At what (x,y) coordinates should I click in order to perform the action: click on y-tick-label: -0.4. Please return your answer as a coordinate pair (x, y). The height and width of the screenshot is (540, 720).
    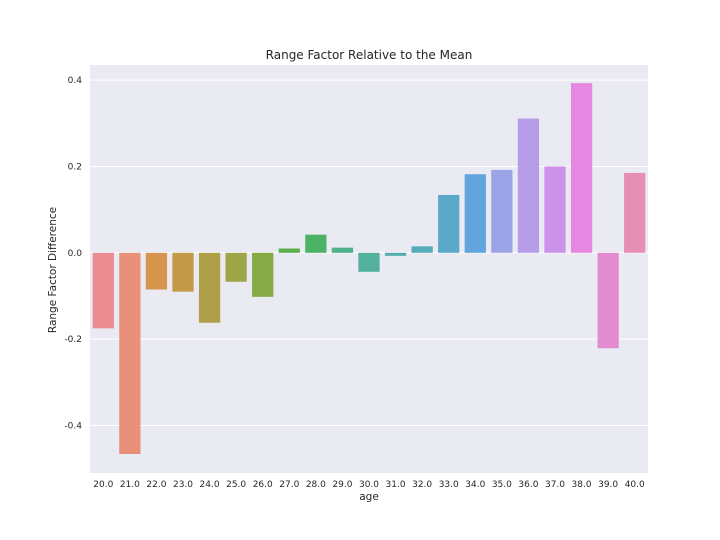
    Looking at the image, I should click on (73, 427).